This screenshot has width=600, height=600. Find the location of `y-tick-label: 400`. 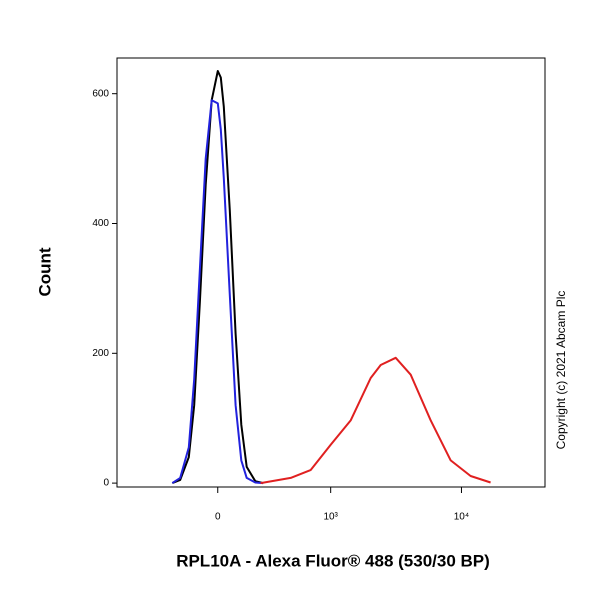

y-tick-label: 400 is located at coordinates (100, 223).